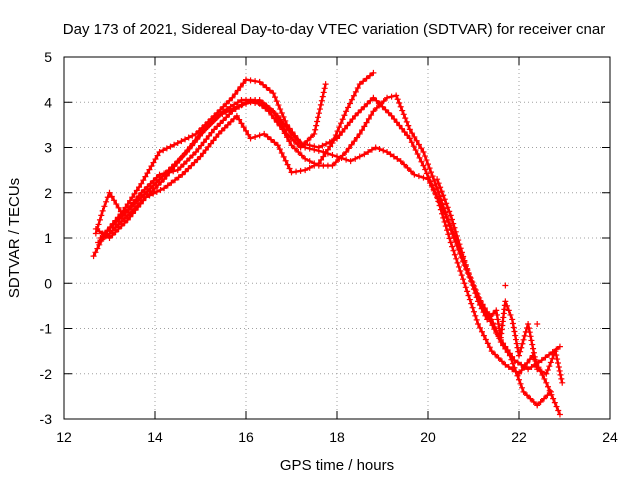 This screenshot has width=640, height=480. Describe the element at coordinates (610, 437) in the screenshot. I see `x-tick-label: 24` at that location.